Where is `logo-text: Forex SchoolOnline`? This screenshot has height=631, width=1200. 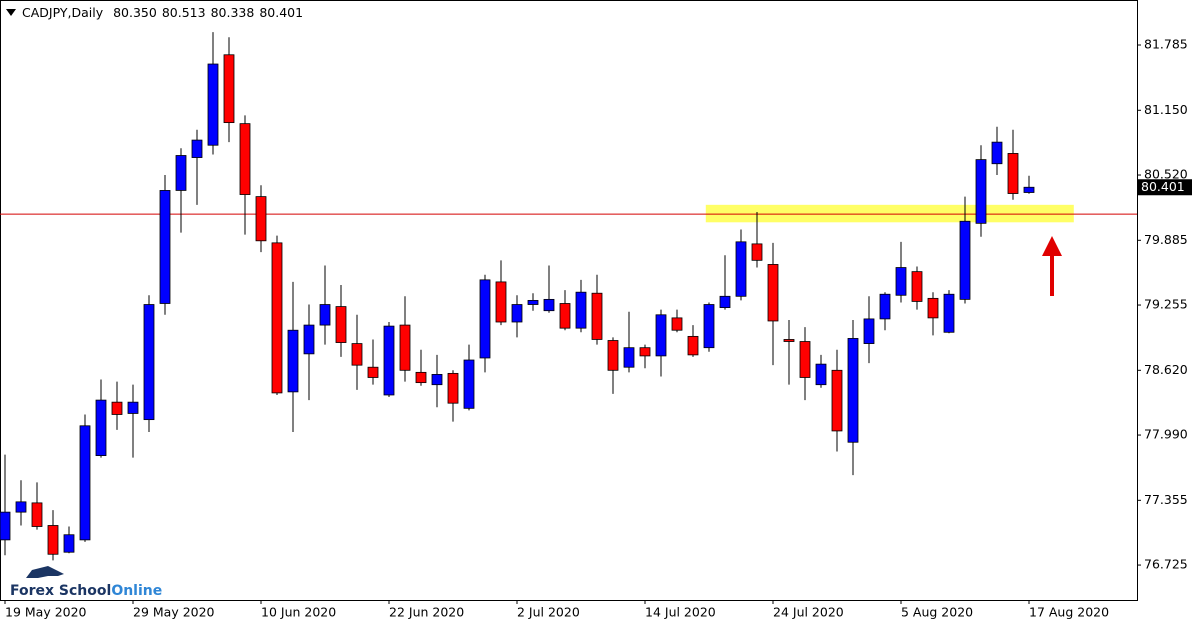
logo-text: Forex SchoolOnline is located at coordinates (86, 591).